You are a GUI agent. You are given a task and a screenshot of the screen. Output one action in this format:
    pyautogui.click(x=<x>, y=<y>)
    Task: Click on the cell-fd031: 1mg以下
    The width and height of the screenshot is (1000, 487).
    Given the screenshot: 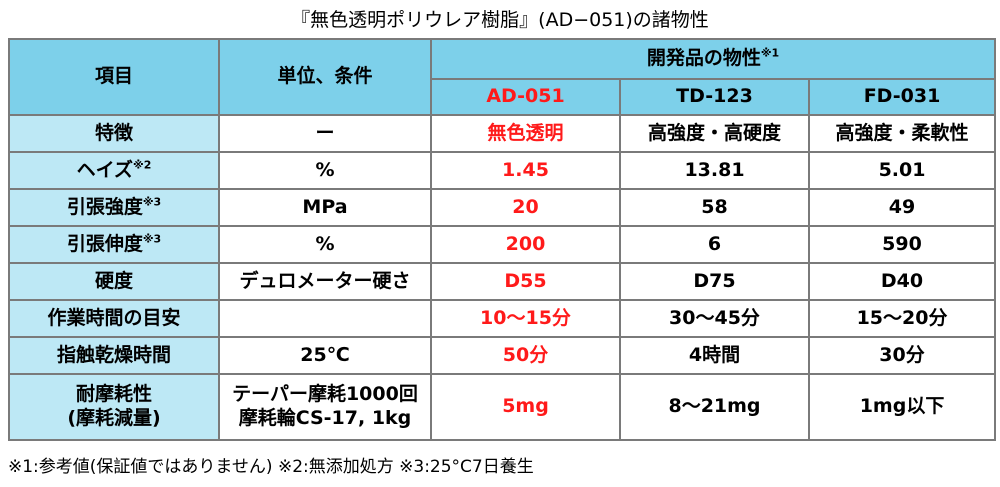 What is the action you would take?
    pyautogui.click(x=902, y=407)
    